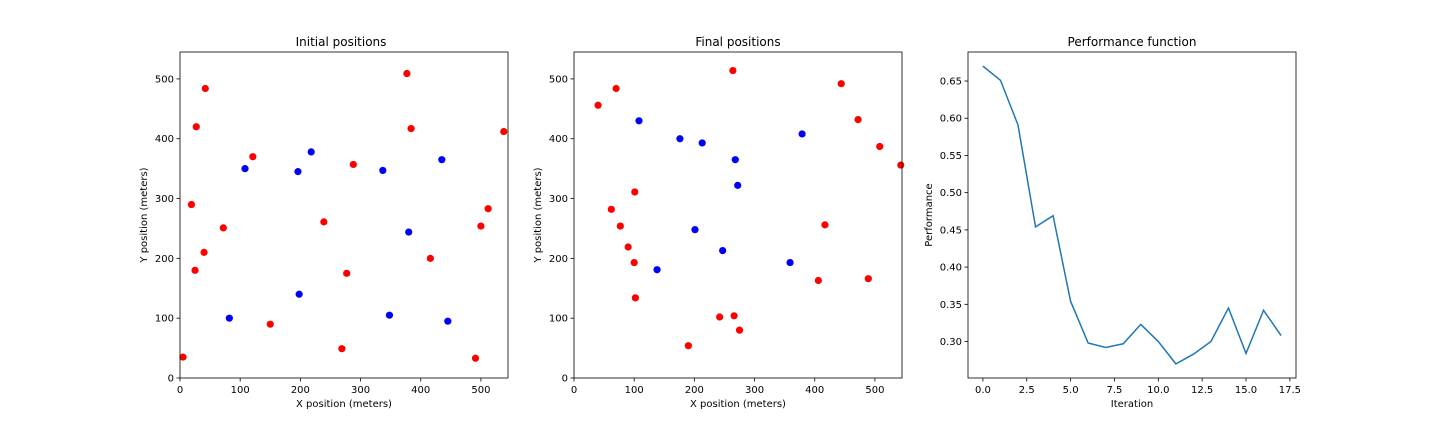 The image size is (1440, 432). What do you see at coordinates (1246, 390) in the screenshot?
I see `x-tick-label: 15.0` at bounding box center [1246, 390].